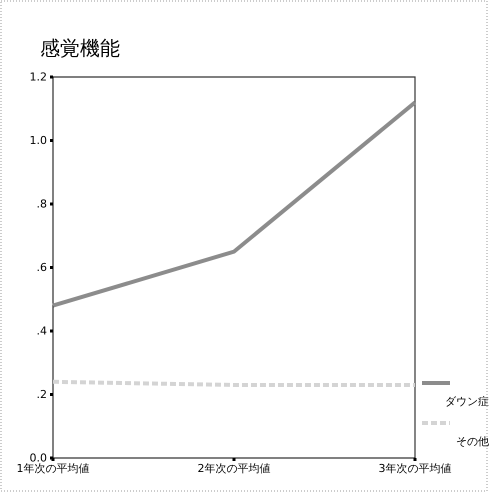 The width and height of the screenshot is (492, 494). I want to click on x-tick-label: 3年次の平均値, so click(415, 468).